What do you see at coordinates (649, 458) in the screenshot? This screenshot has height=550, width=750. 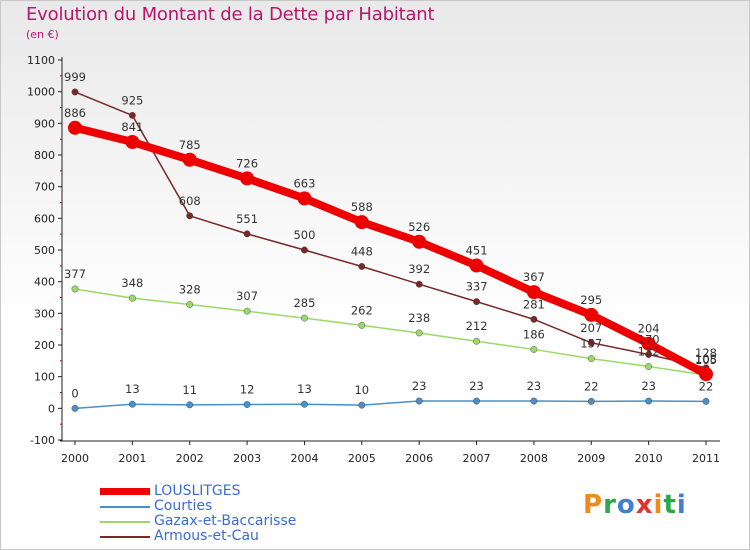 I see `x-tick-label: 2010` at bounding box center [649, 458].